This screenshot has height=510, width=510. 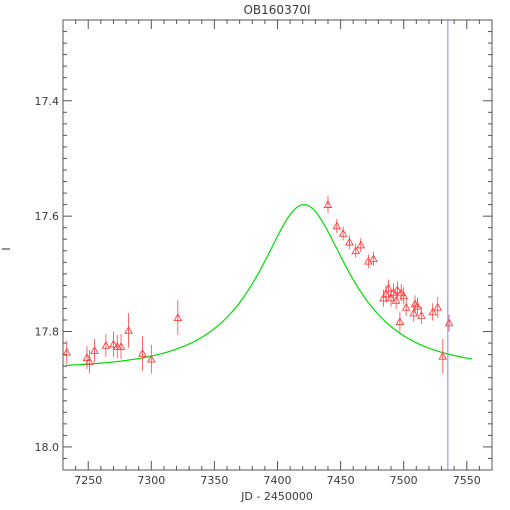 I want to click on y-tick-label: 17.6, so click(x=47, y=216).